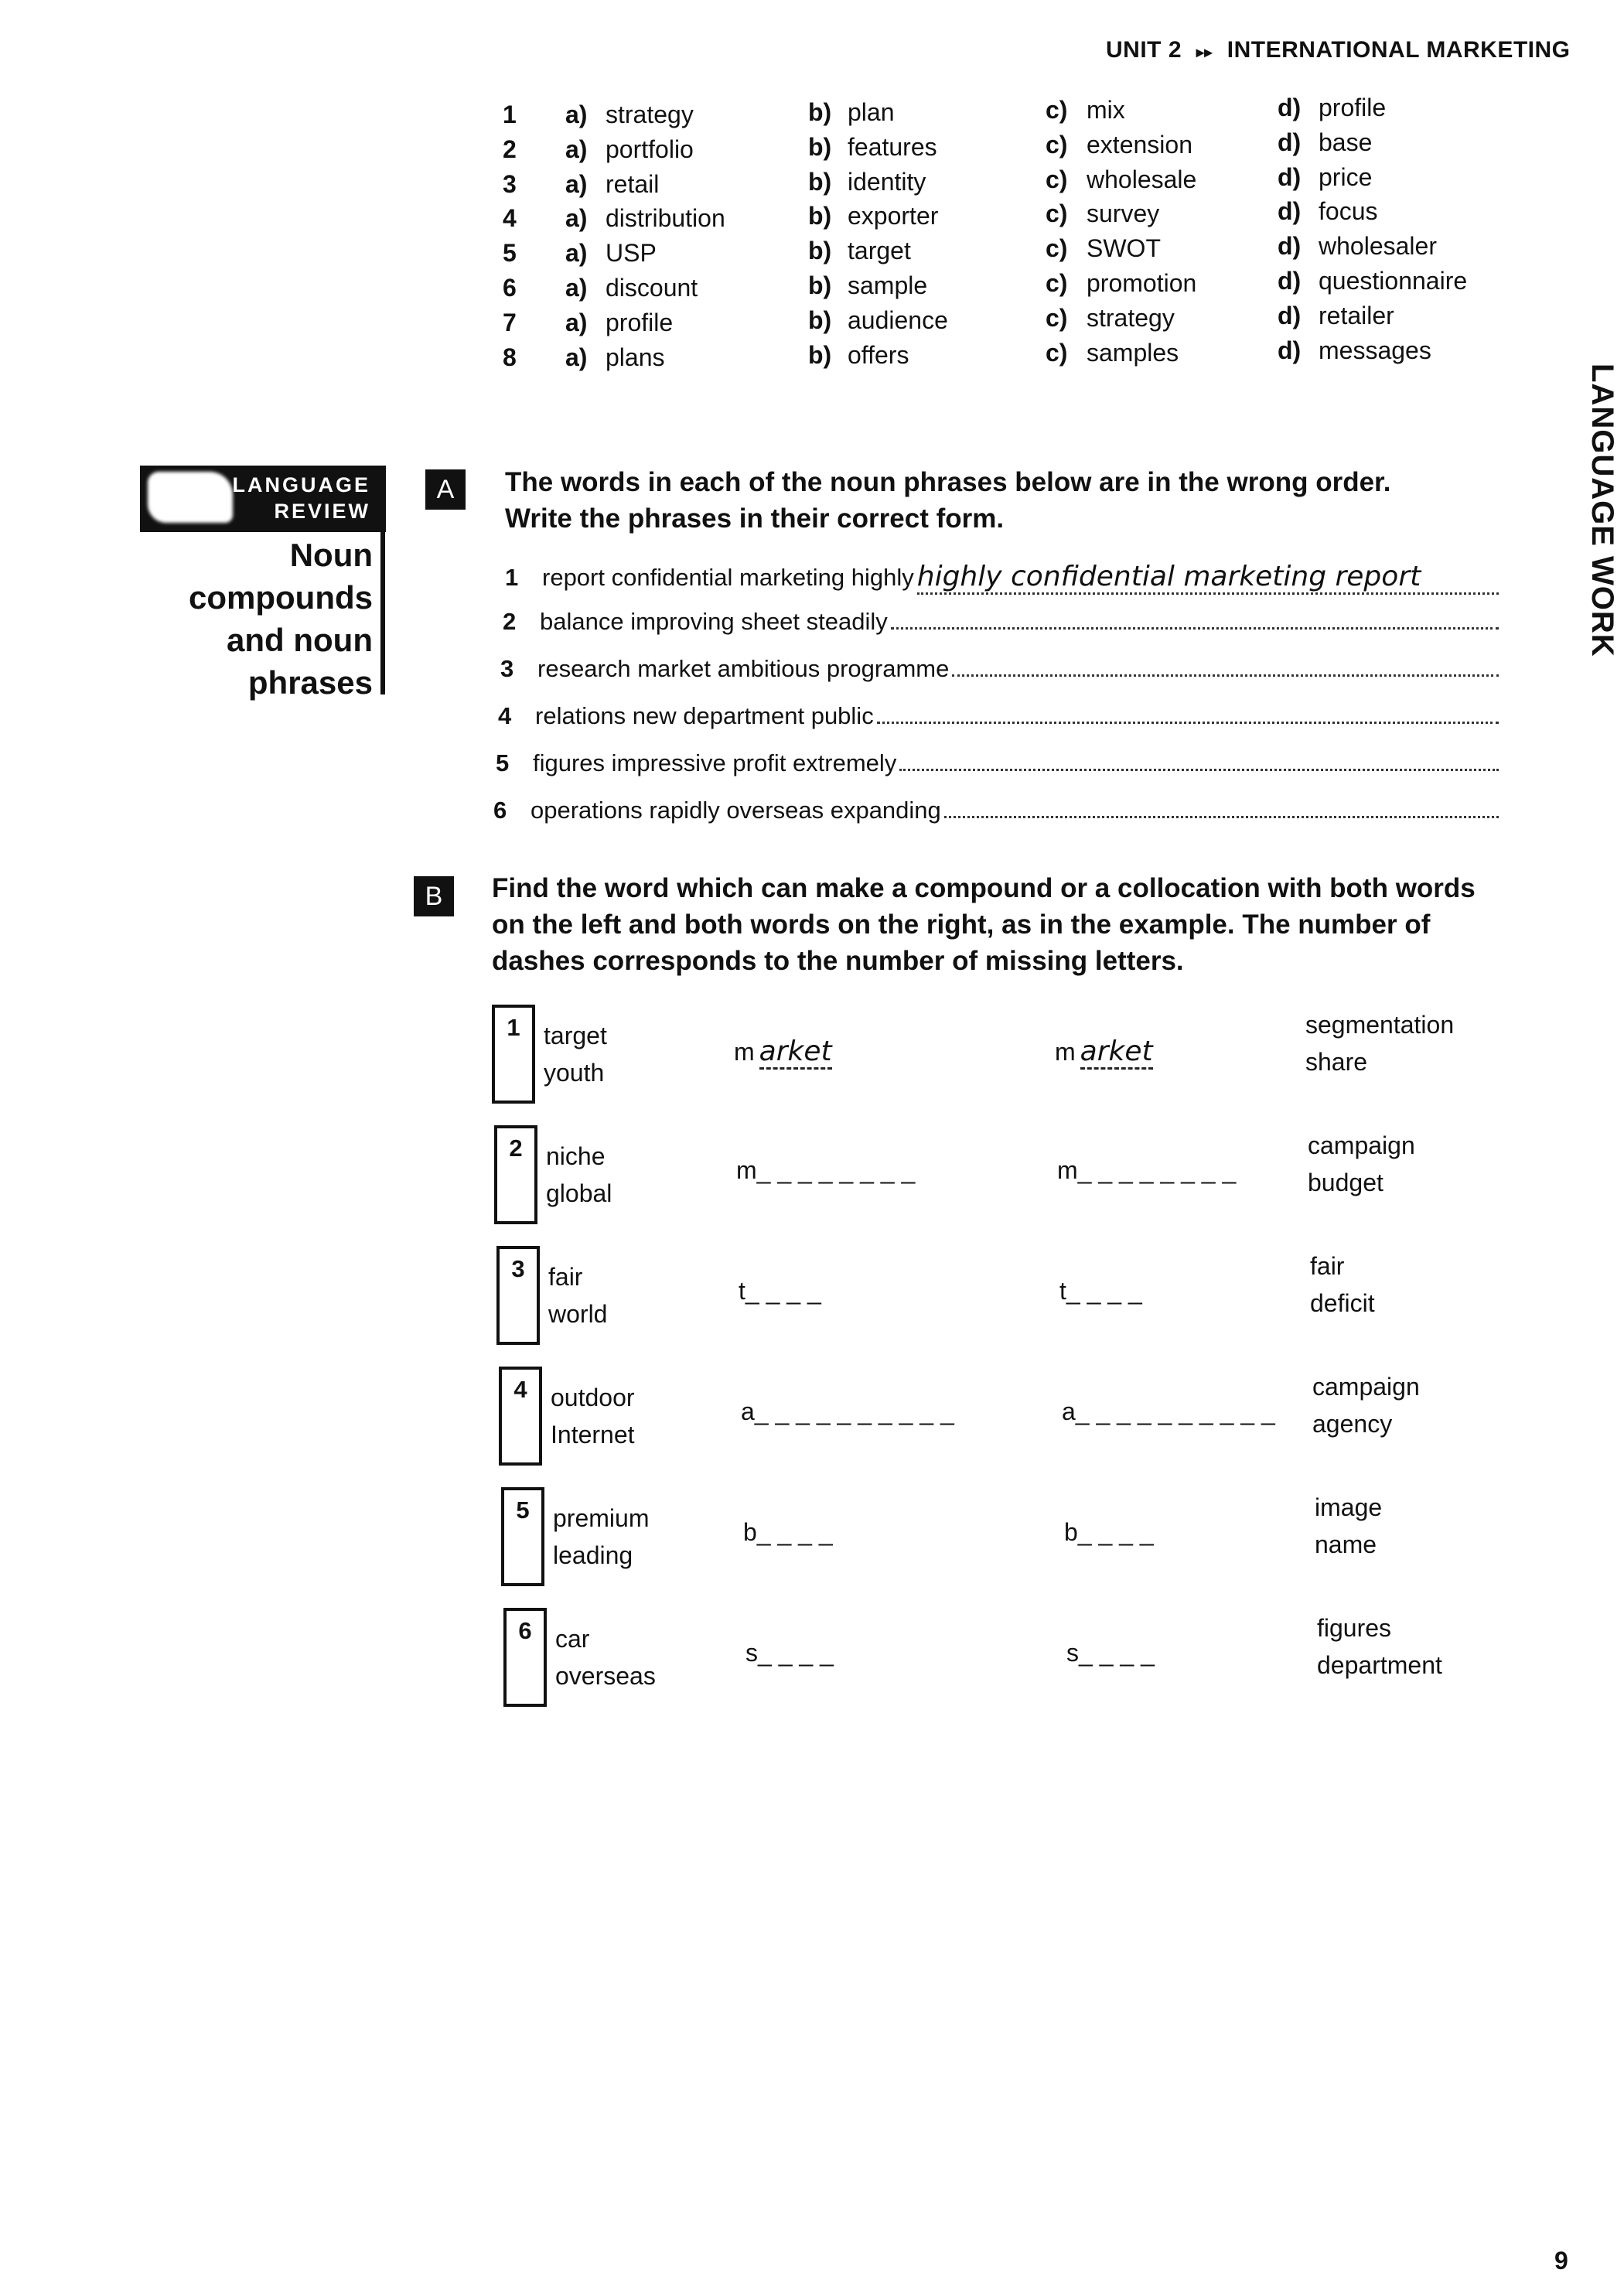 Image resolution: width=1624 pixels, height=2283 pixels. What do you see at coordinates (751, 1653) in the screenshot?
I see `first-letter: s` at bounding box center [751, 1653].